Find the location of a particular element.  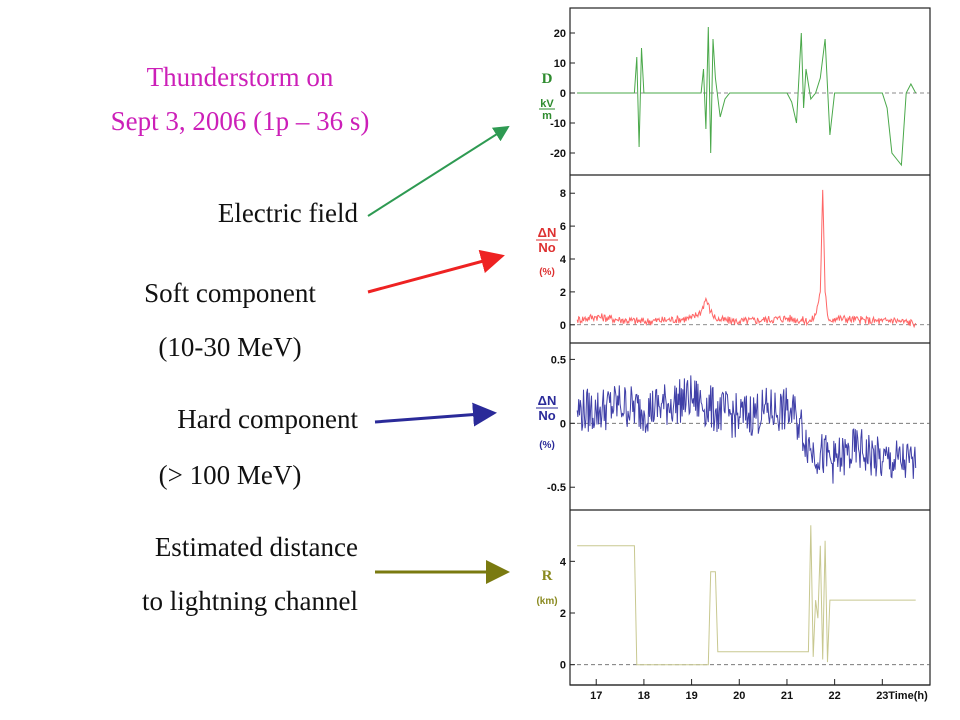

label-hard-component: Hard component is located at coordinates (267, 419).